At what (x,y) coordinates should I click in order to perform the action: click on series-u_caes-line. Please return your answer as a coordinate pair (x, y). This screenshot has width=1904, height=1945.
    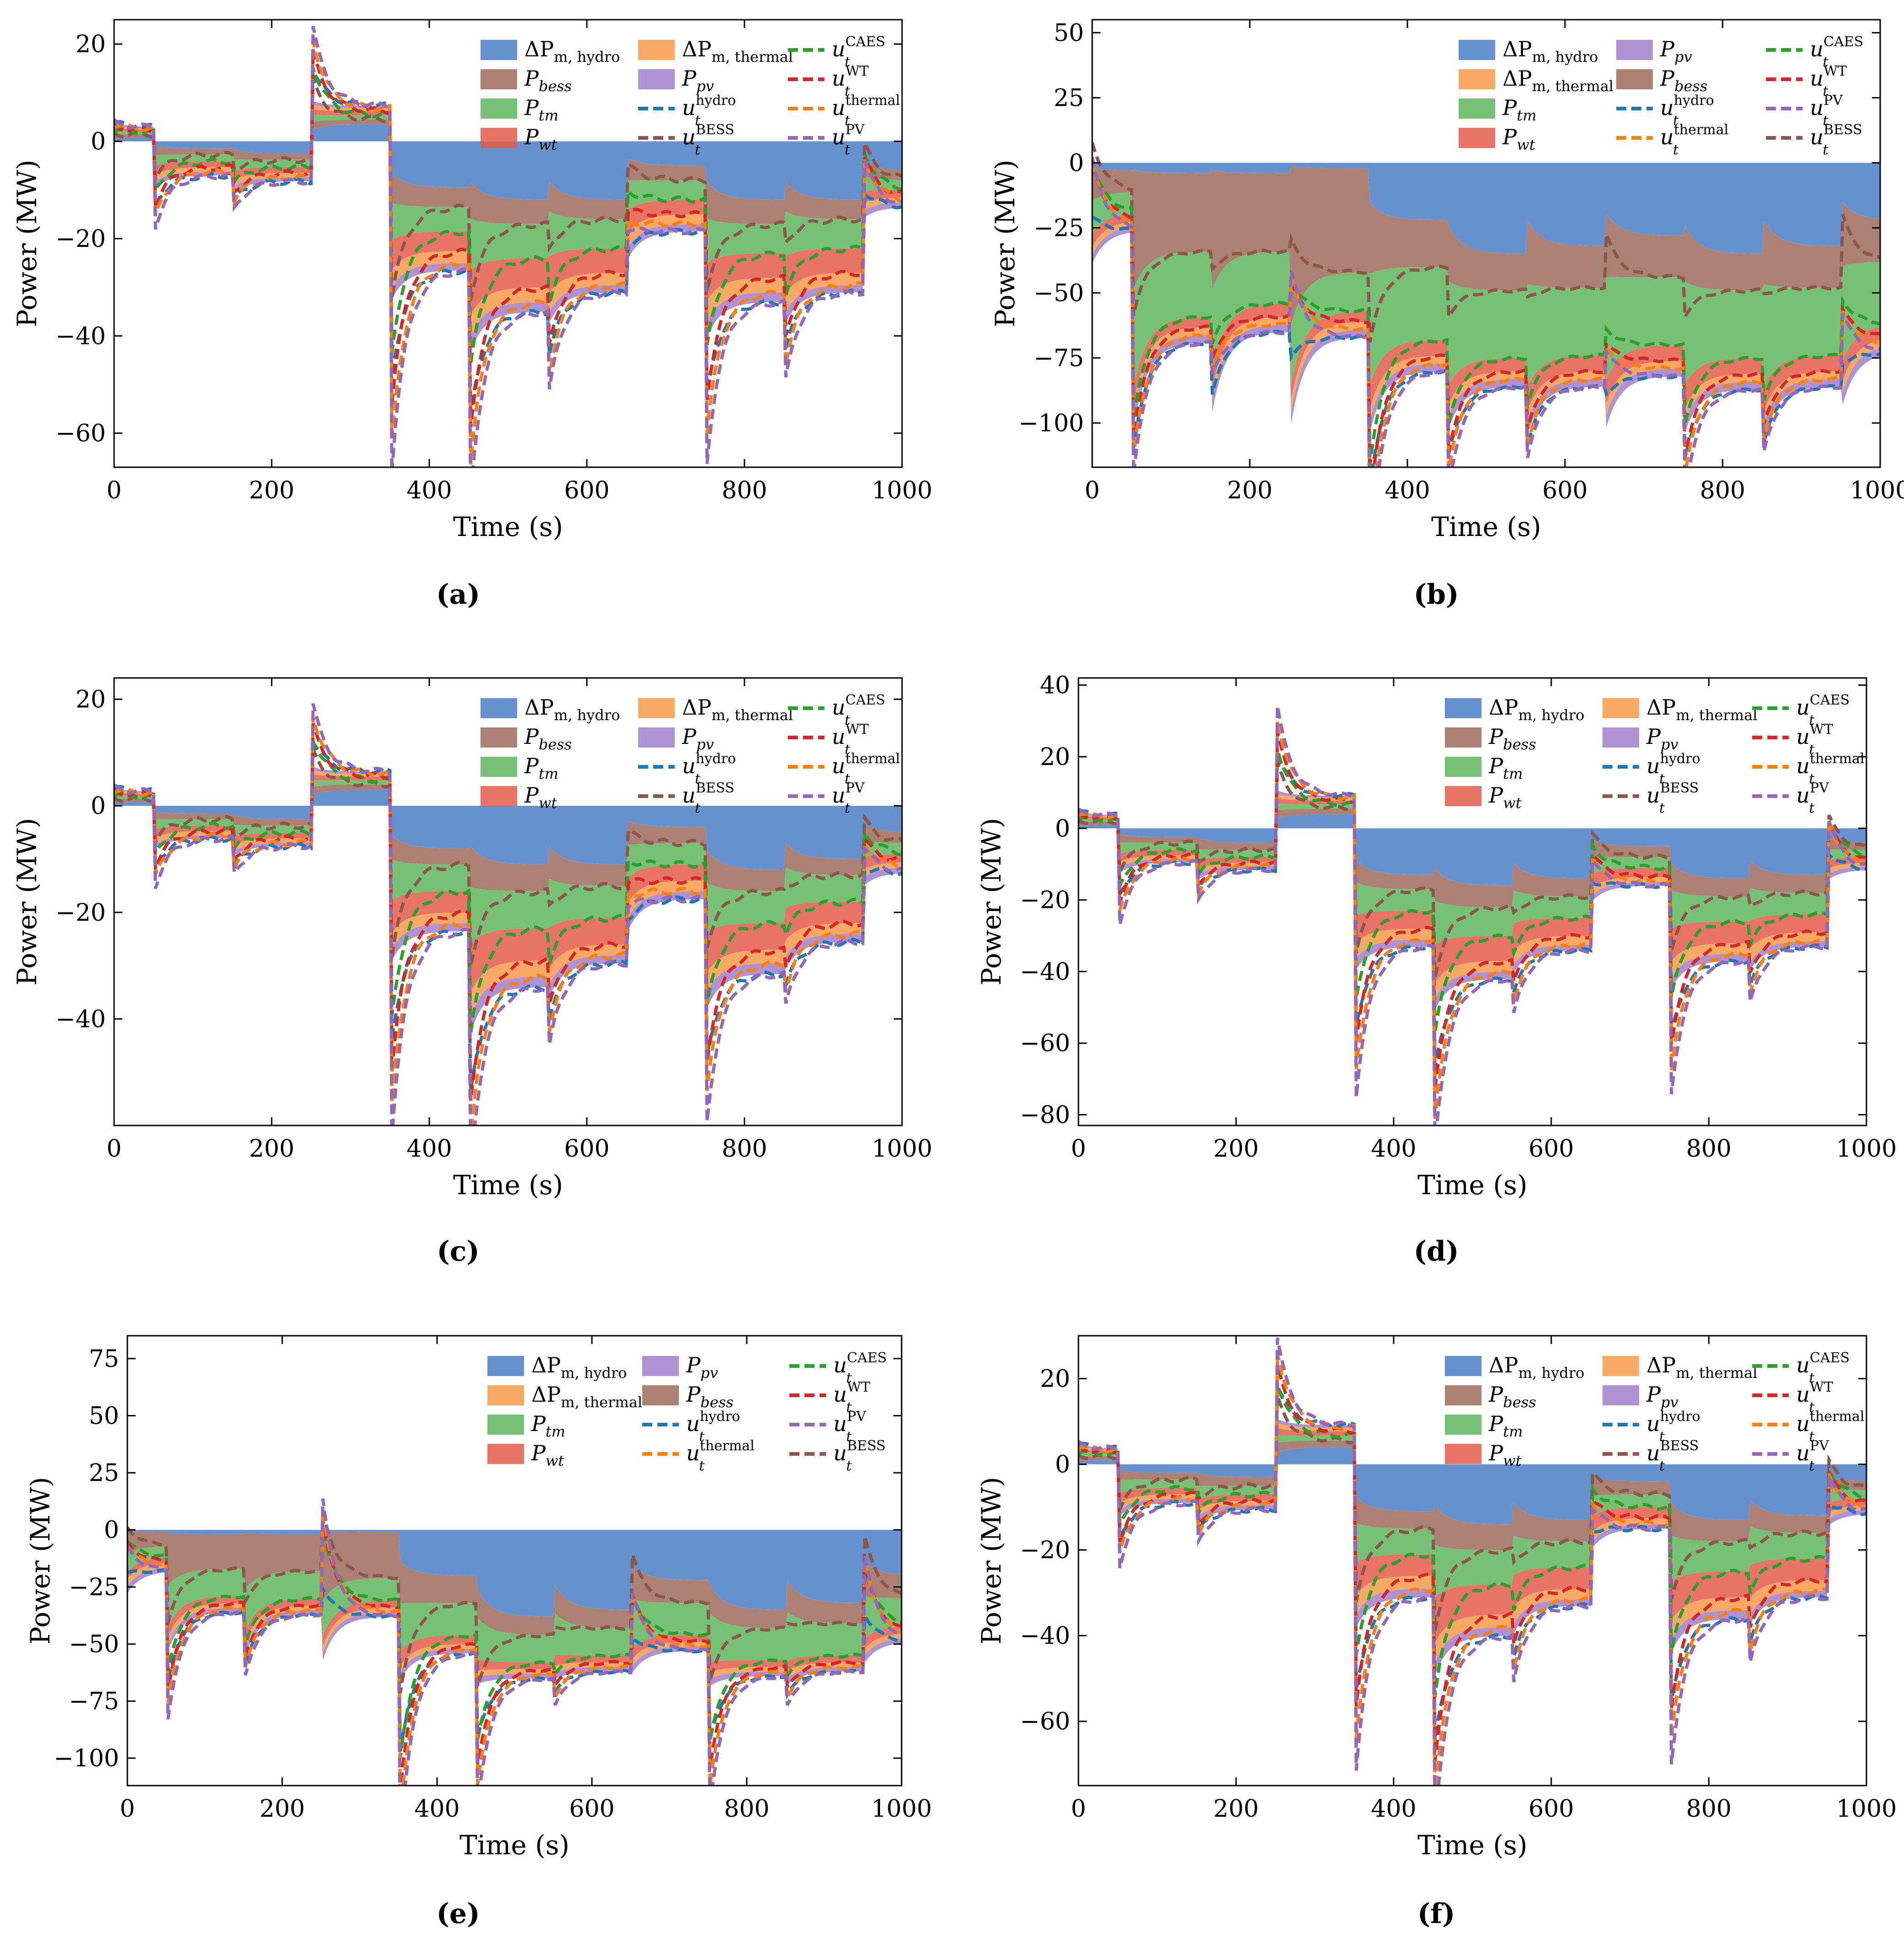
    Looking at the image, I should click on (508, 887).